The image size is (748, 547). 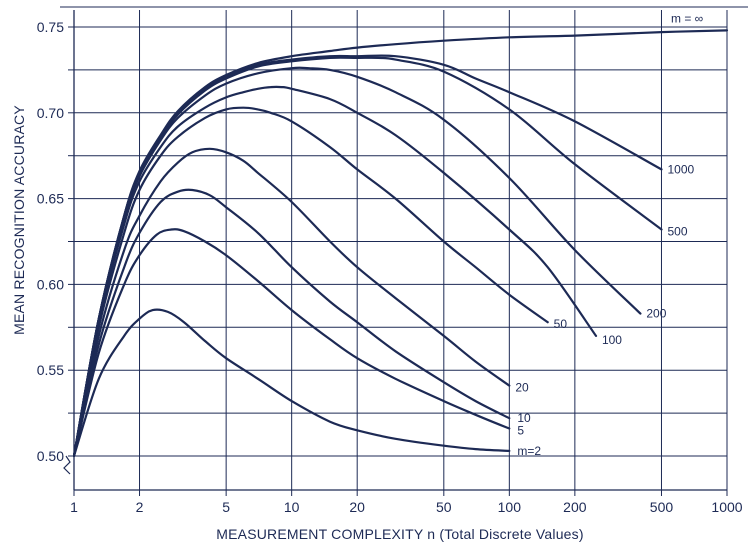 What do you see at coordinates (575, 507) in the screenshot?
I see `x-tick-label: 200` at bounding box center [575, 507].